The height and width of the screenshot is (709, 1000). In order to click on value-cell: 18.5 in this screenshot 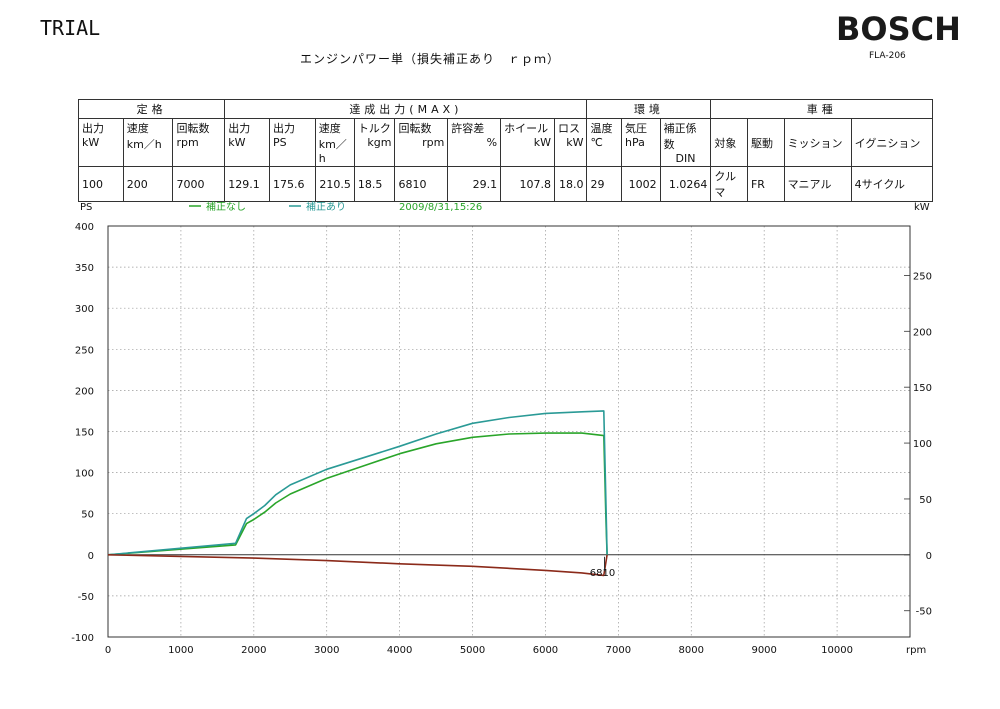, I will do `click(374, 184)`.